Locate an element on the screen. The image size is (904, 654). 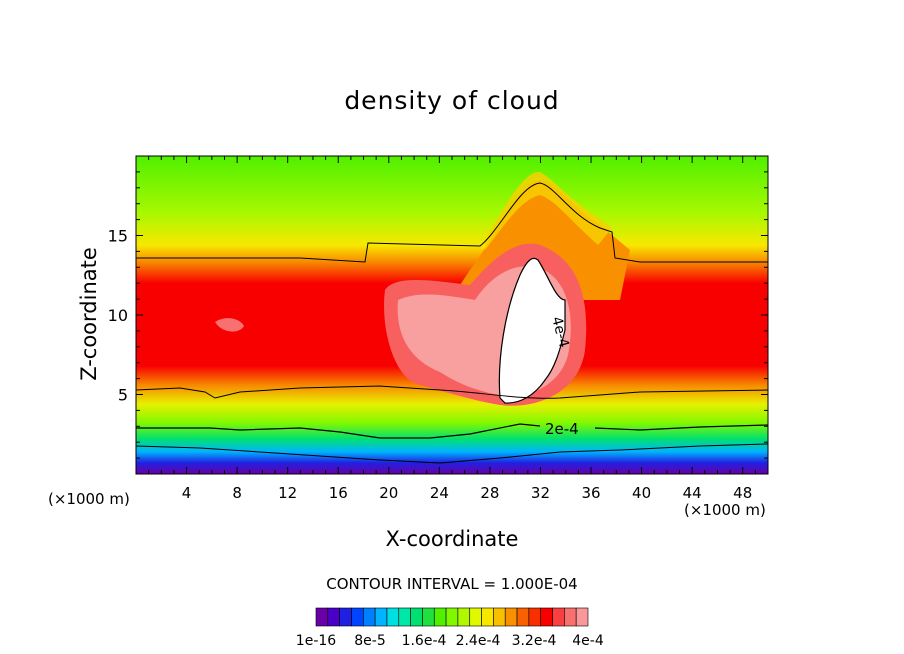
x-tick-label: 32 is located at coordinates (540, 493).